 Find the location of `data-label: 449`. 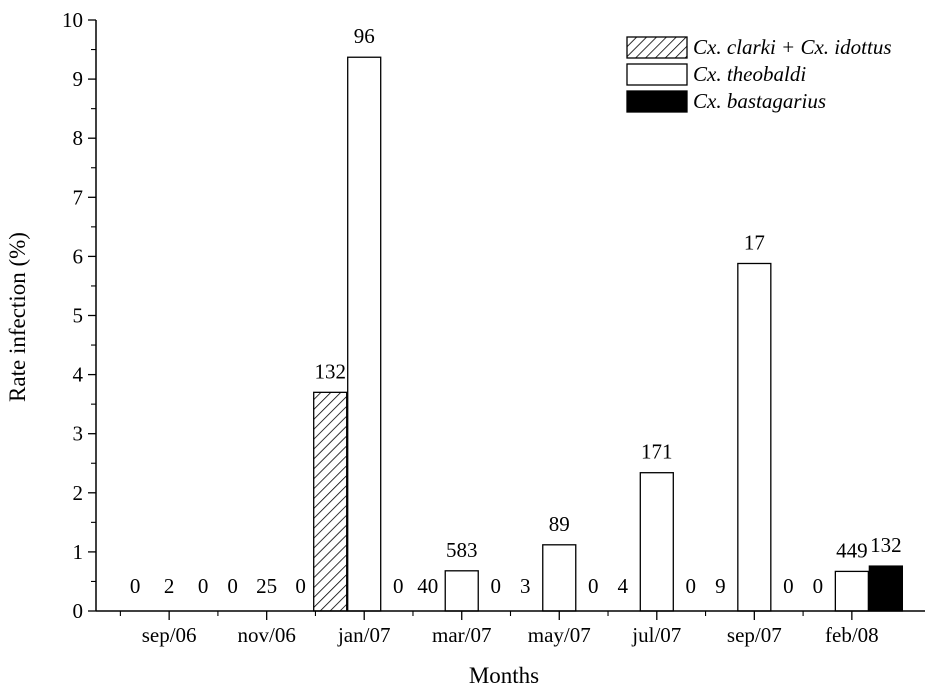

data-label: 449 is located at coordinates (852, 550).